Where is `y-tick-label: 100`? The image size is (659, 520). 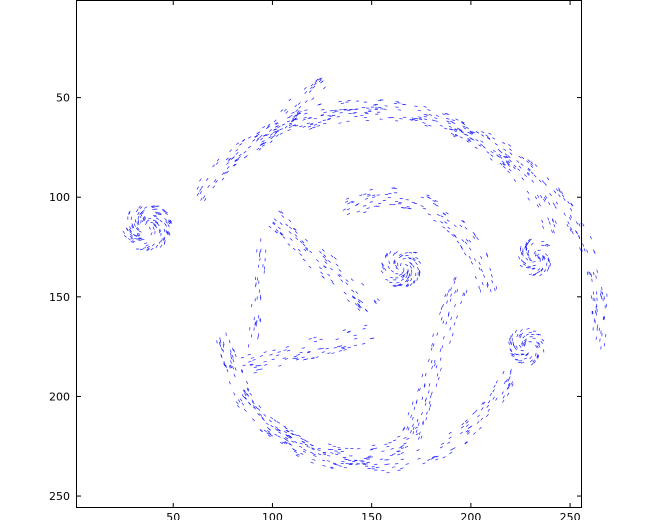 y-tick-label: 100 is located at coordinates (59, 197).